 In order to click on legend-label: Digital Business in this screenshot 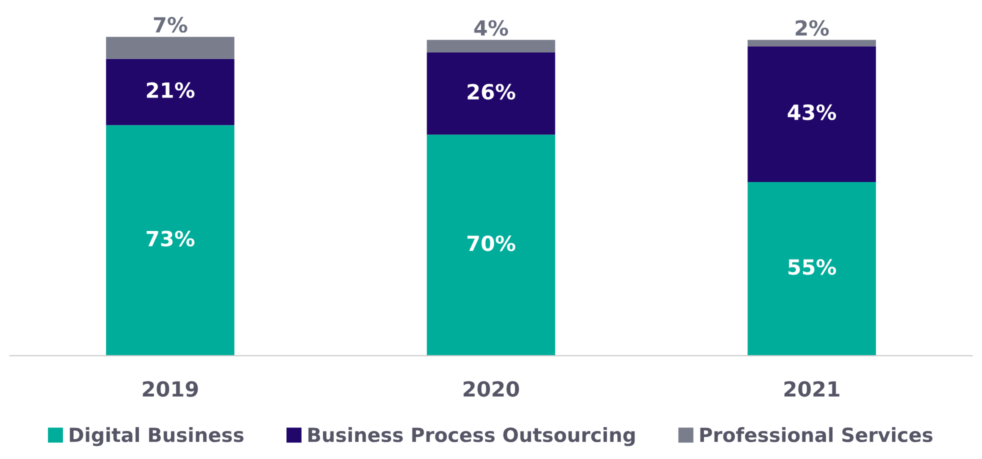, I will do `click(157, 436)`.